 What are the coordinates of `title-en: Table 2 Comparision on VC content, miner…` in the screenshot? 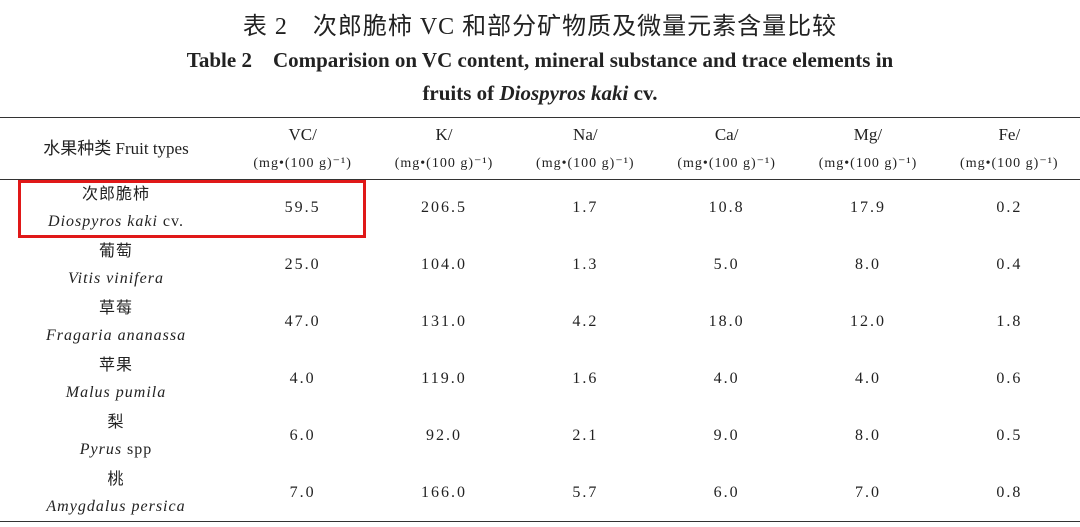 It's located at (540, 60).